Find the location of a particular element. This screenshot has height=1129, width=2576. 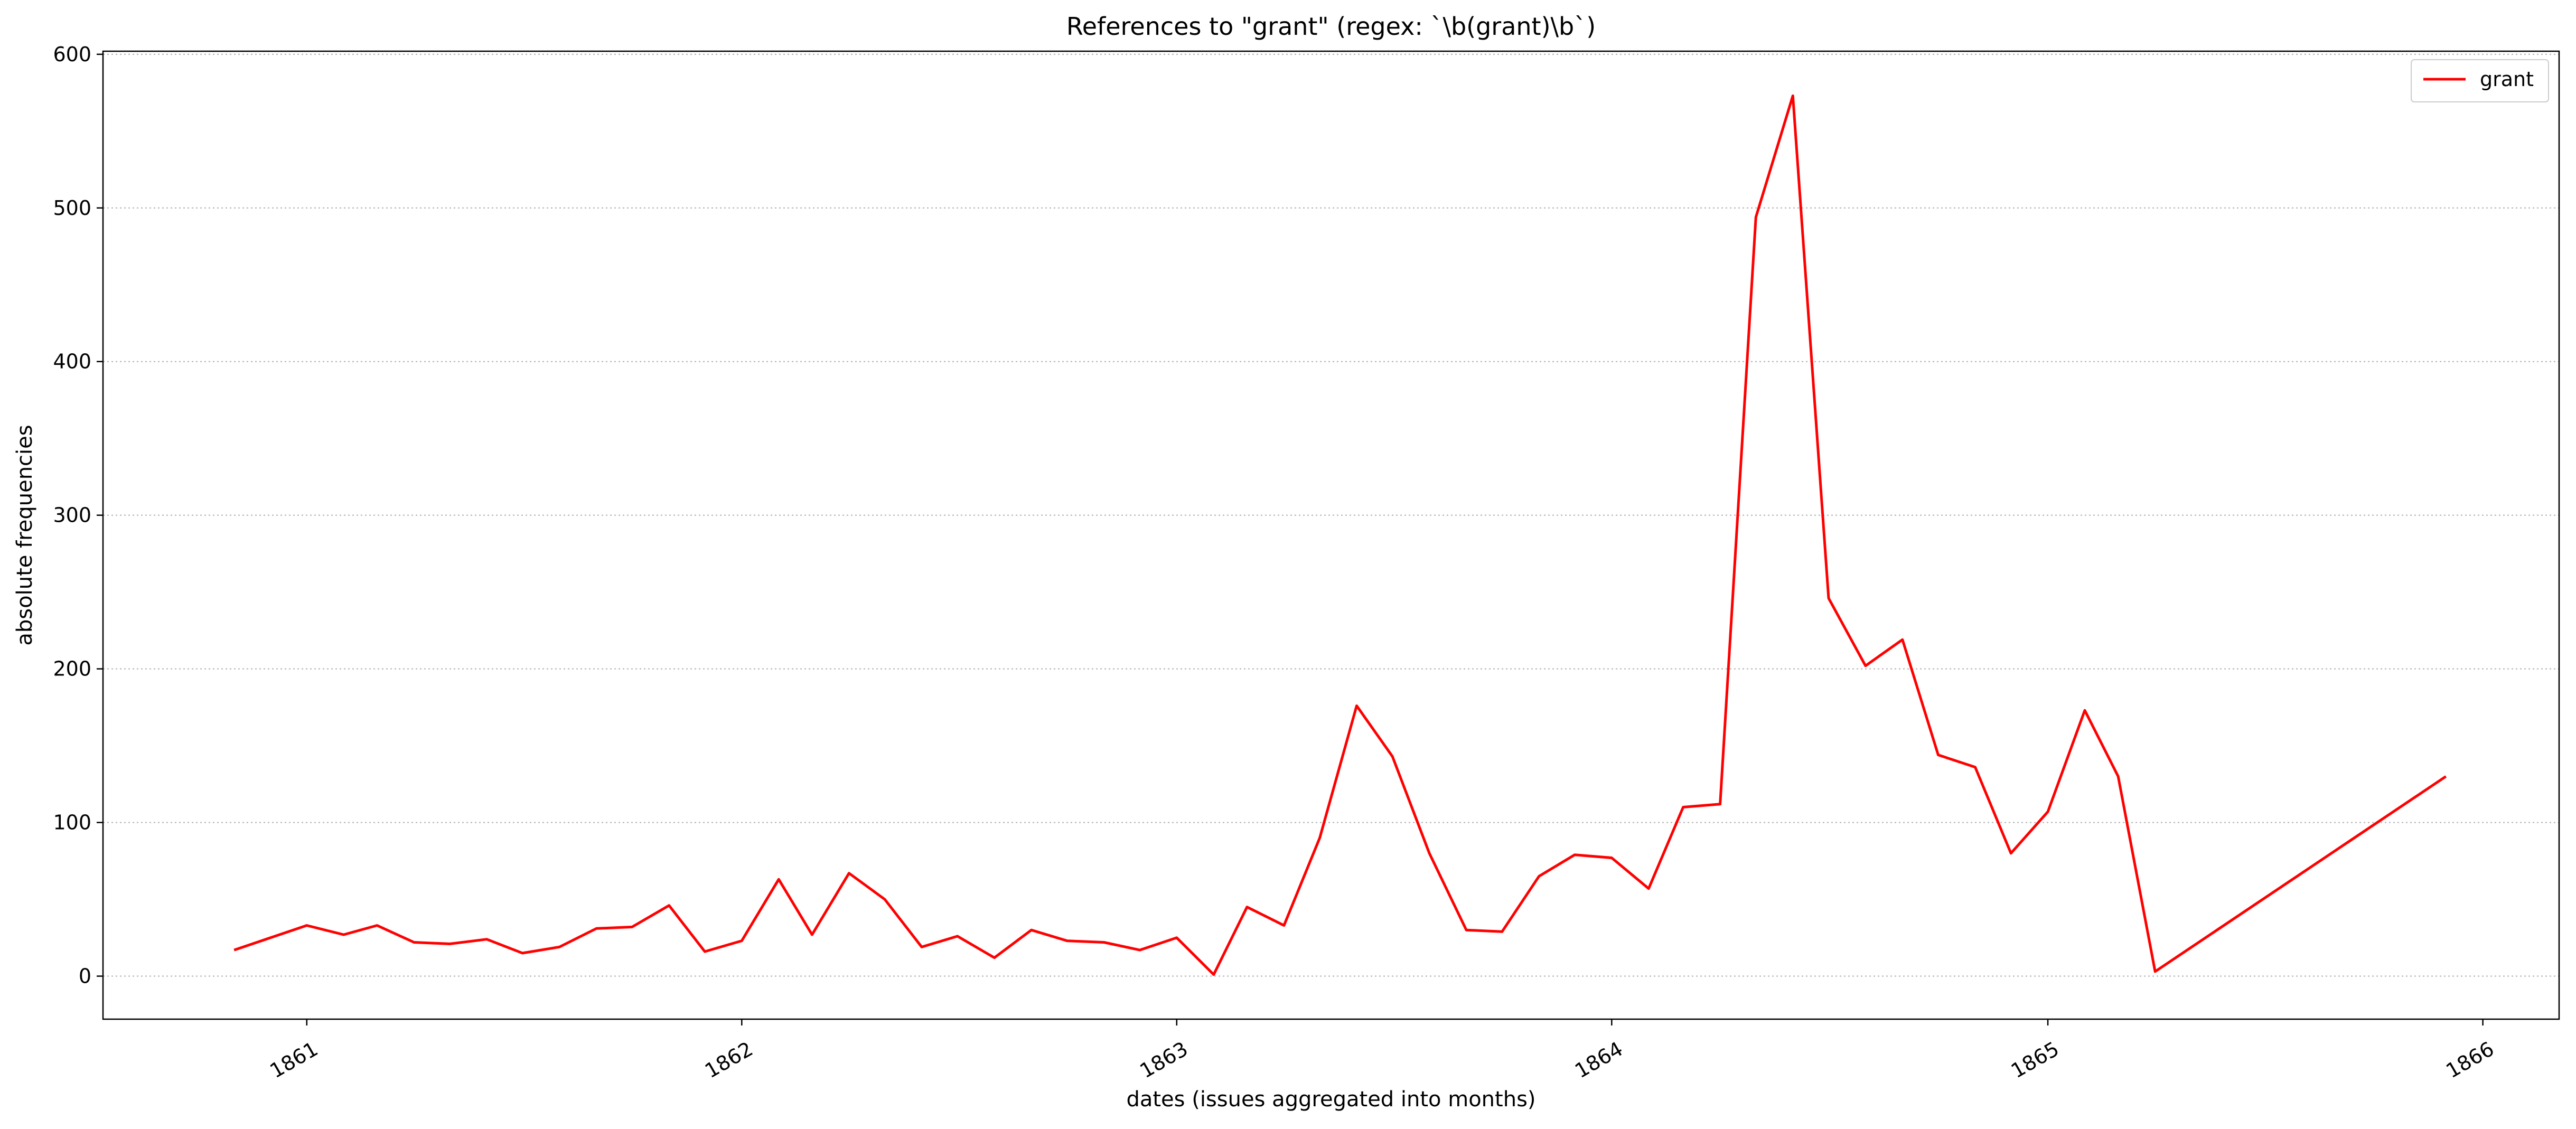

y-tick-label-300: 300 is located at coordinates (72, 515).